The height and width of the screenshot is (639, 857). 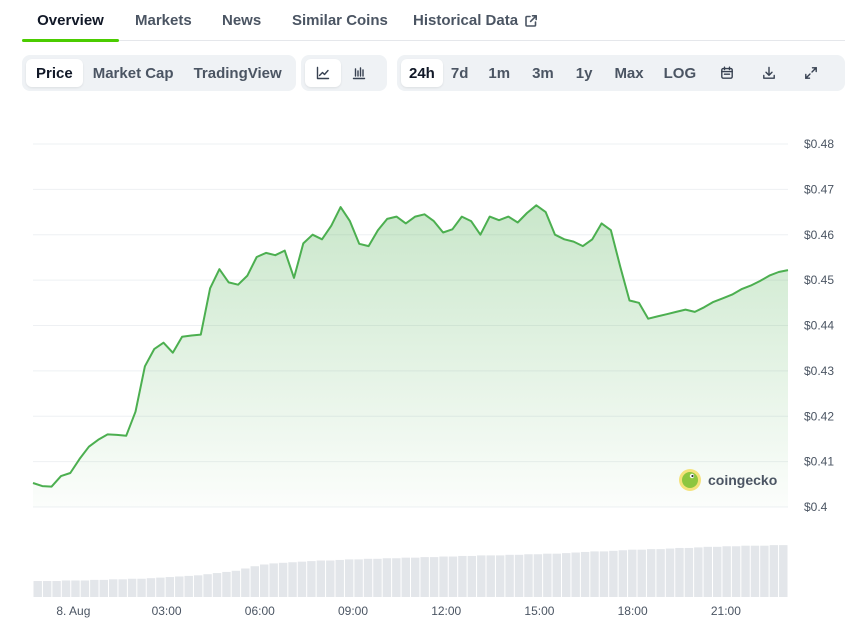 I want to click on tab-markets: Markets, so click(x=163, y=20).